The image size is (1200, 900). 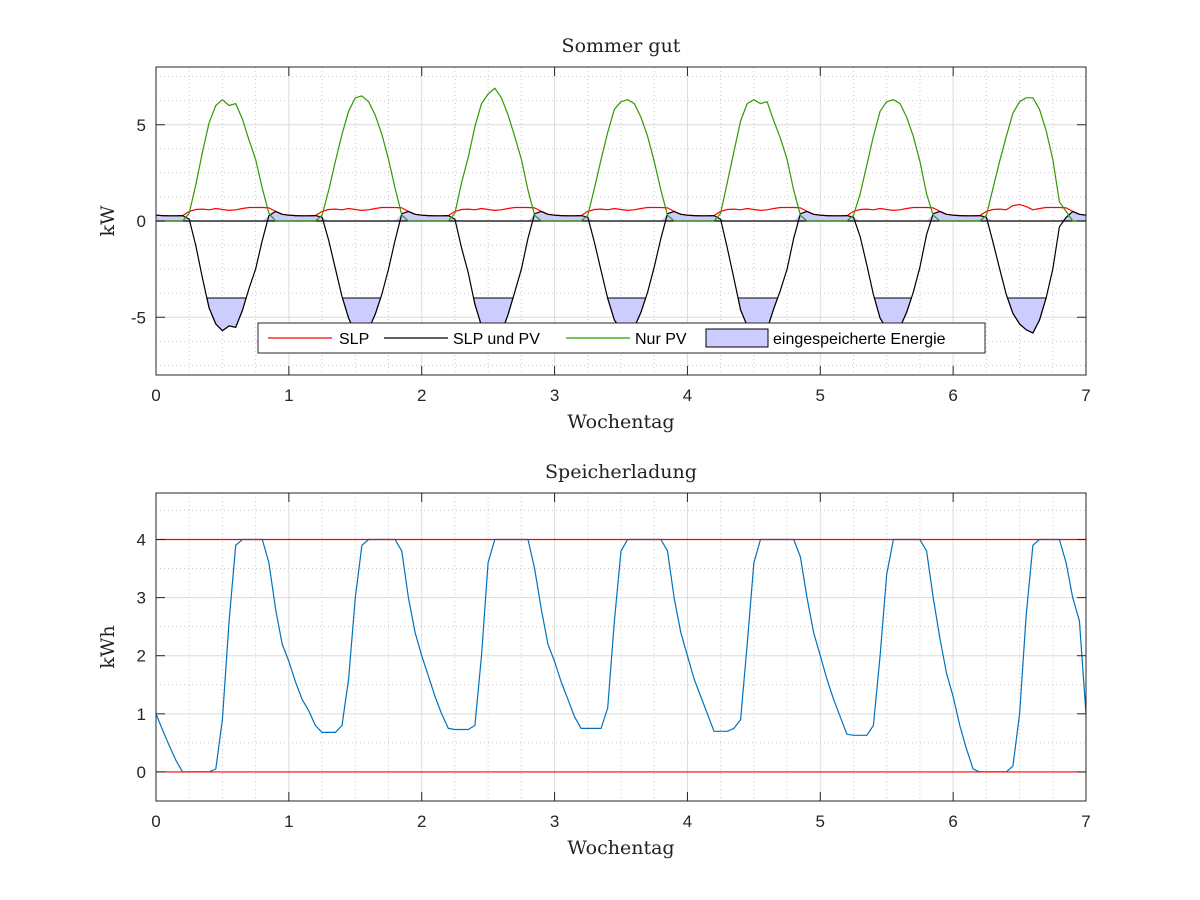 What do you see at coordinates (621, 154) in the screenshot?
I see `series-line-nur-pv` at bounding box center [621, 154].